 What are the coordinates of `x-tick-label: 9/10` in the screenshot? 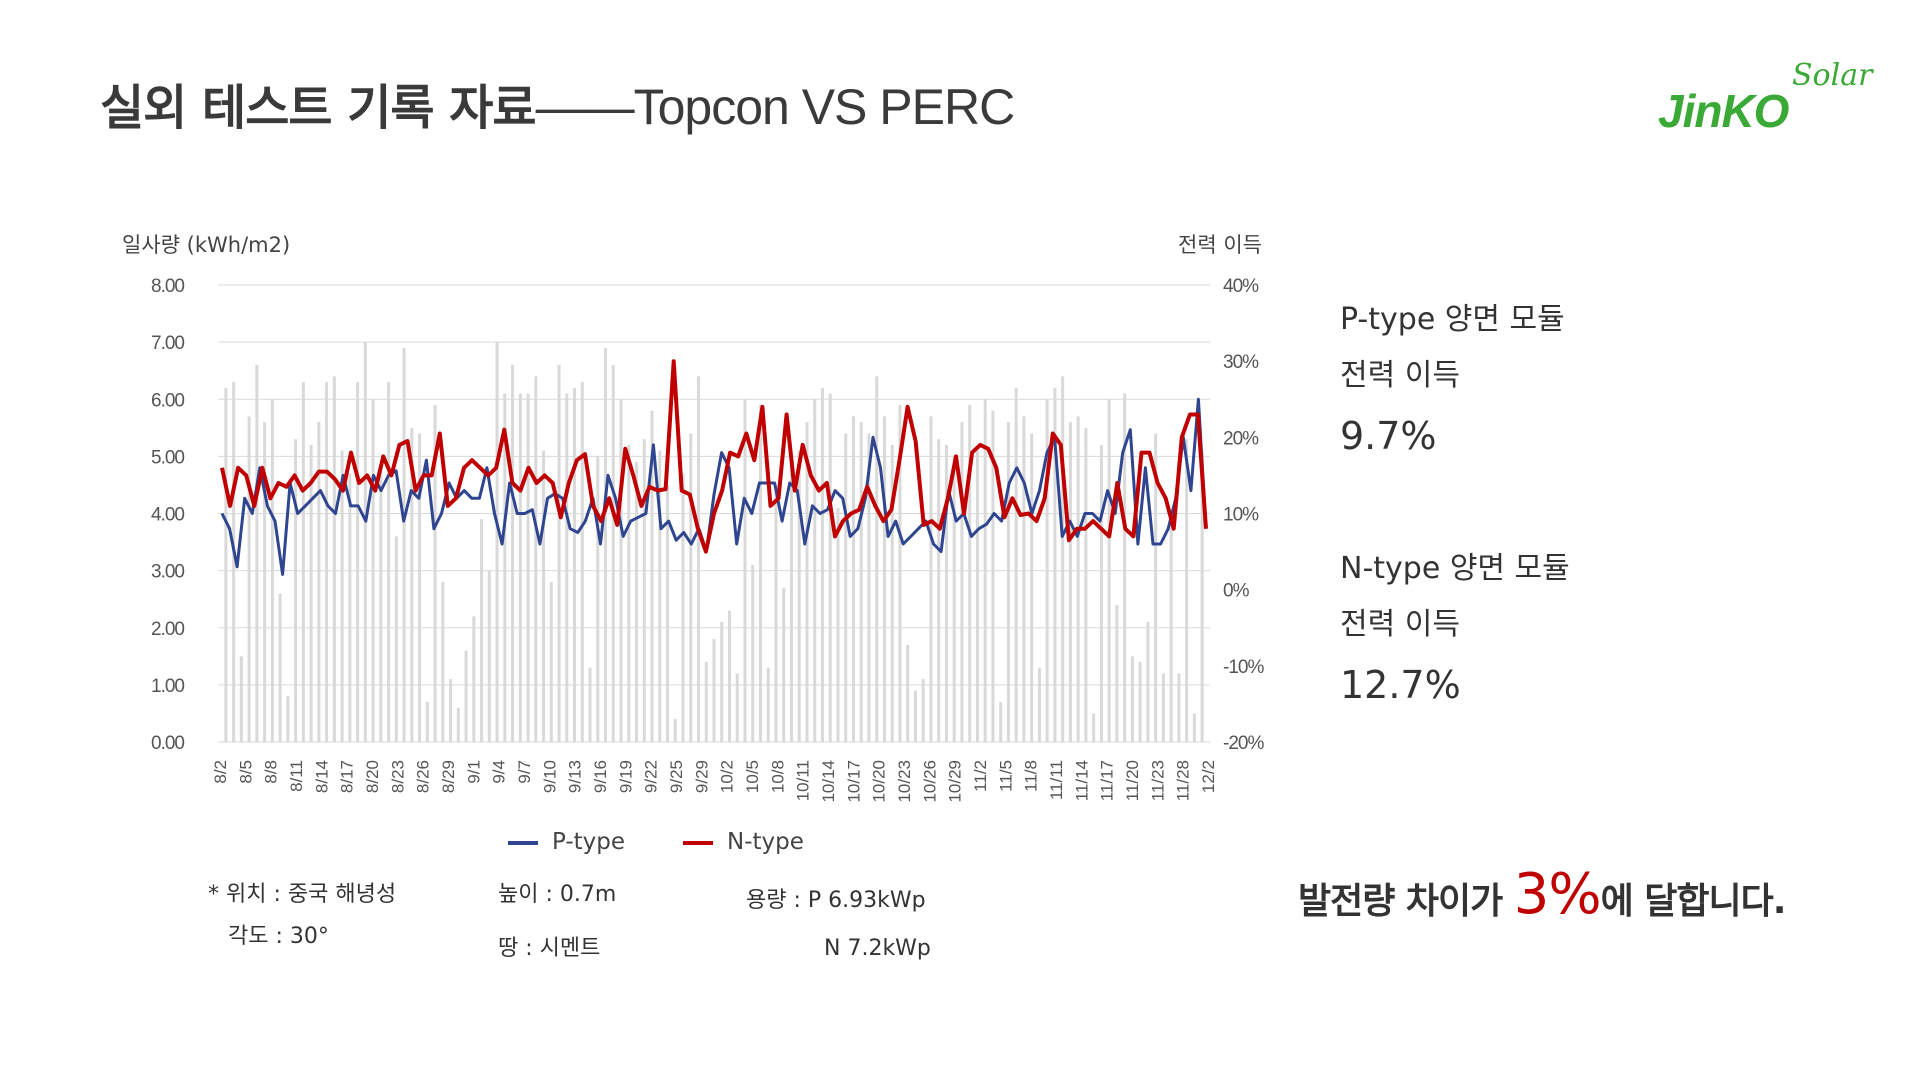 It's located at (549, 776).